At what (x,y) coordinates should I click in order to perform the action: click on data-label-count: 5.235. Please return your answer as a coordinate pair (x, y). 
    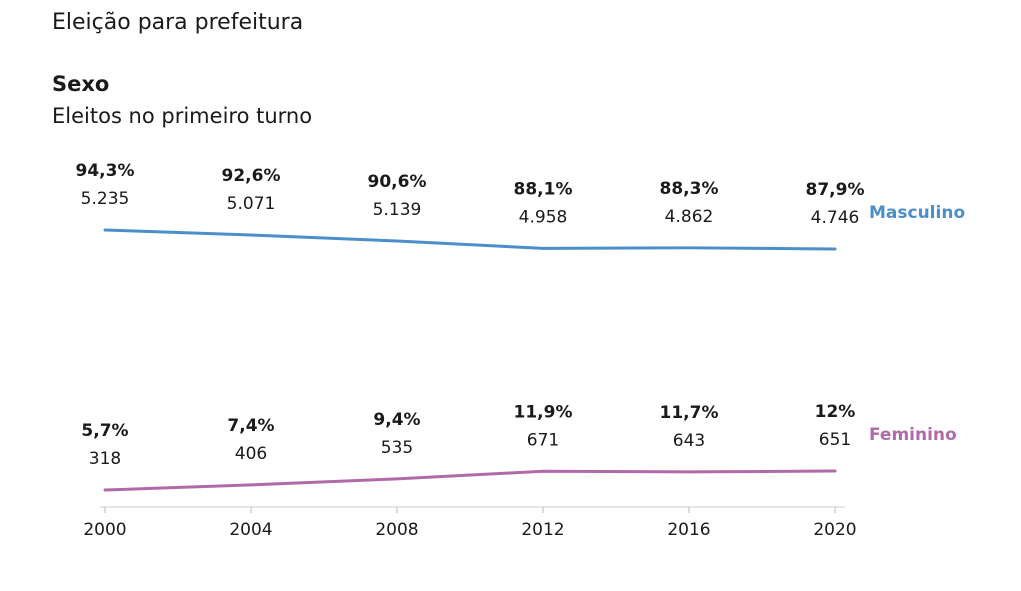
    Looking at the image, I should click on (105, 199).